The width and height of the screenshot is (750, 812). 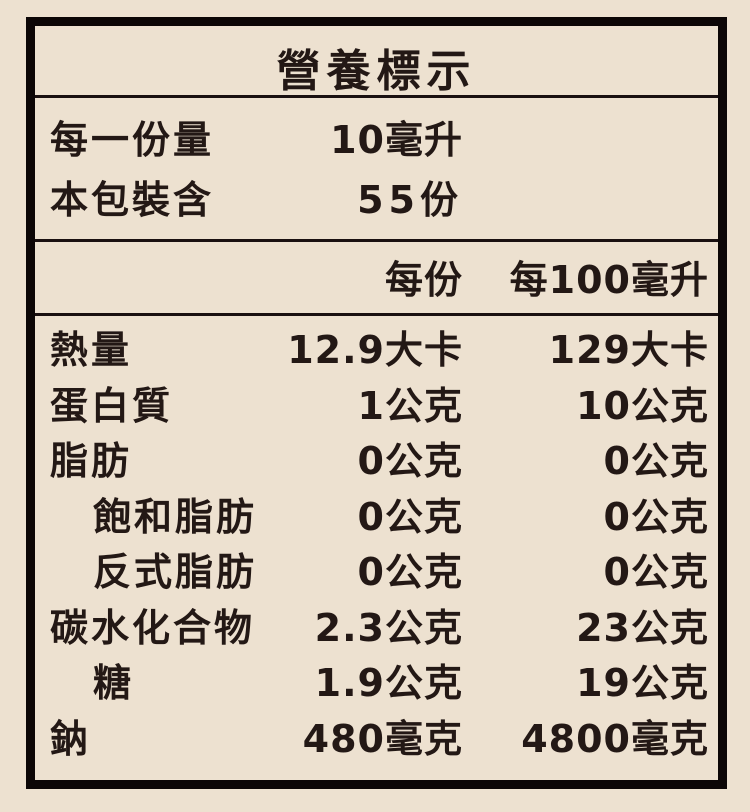 What do you see at coordinates (396, 140) in the screenshot?
I see `serving-size-value: 10毫升` at bounding box center [396, 140].